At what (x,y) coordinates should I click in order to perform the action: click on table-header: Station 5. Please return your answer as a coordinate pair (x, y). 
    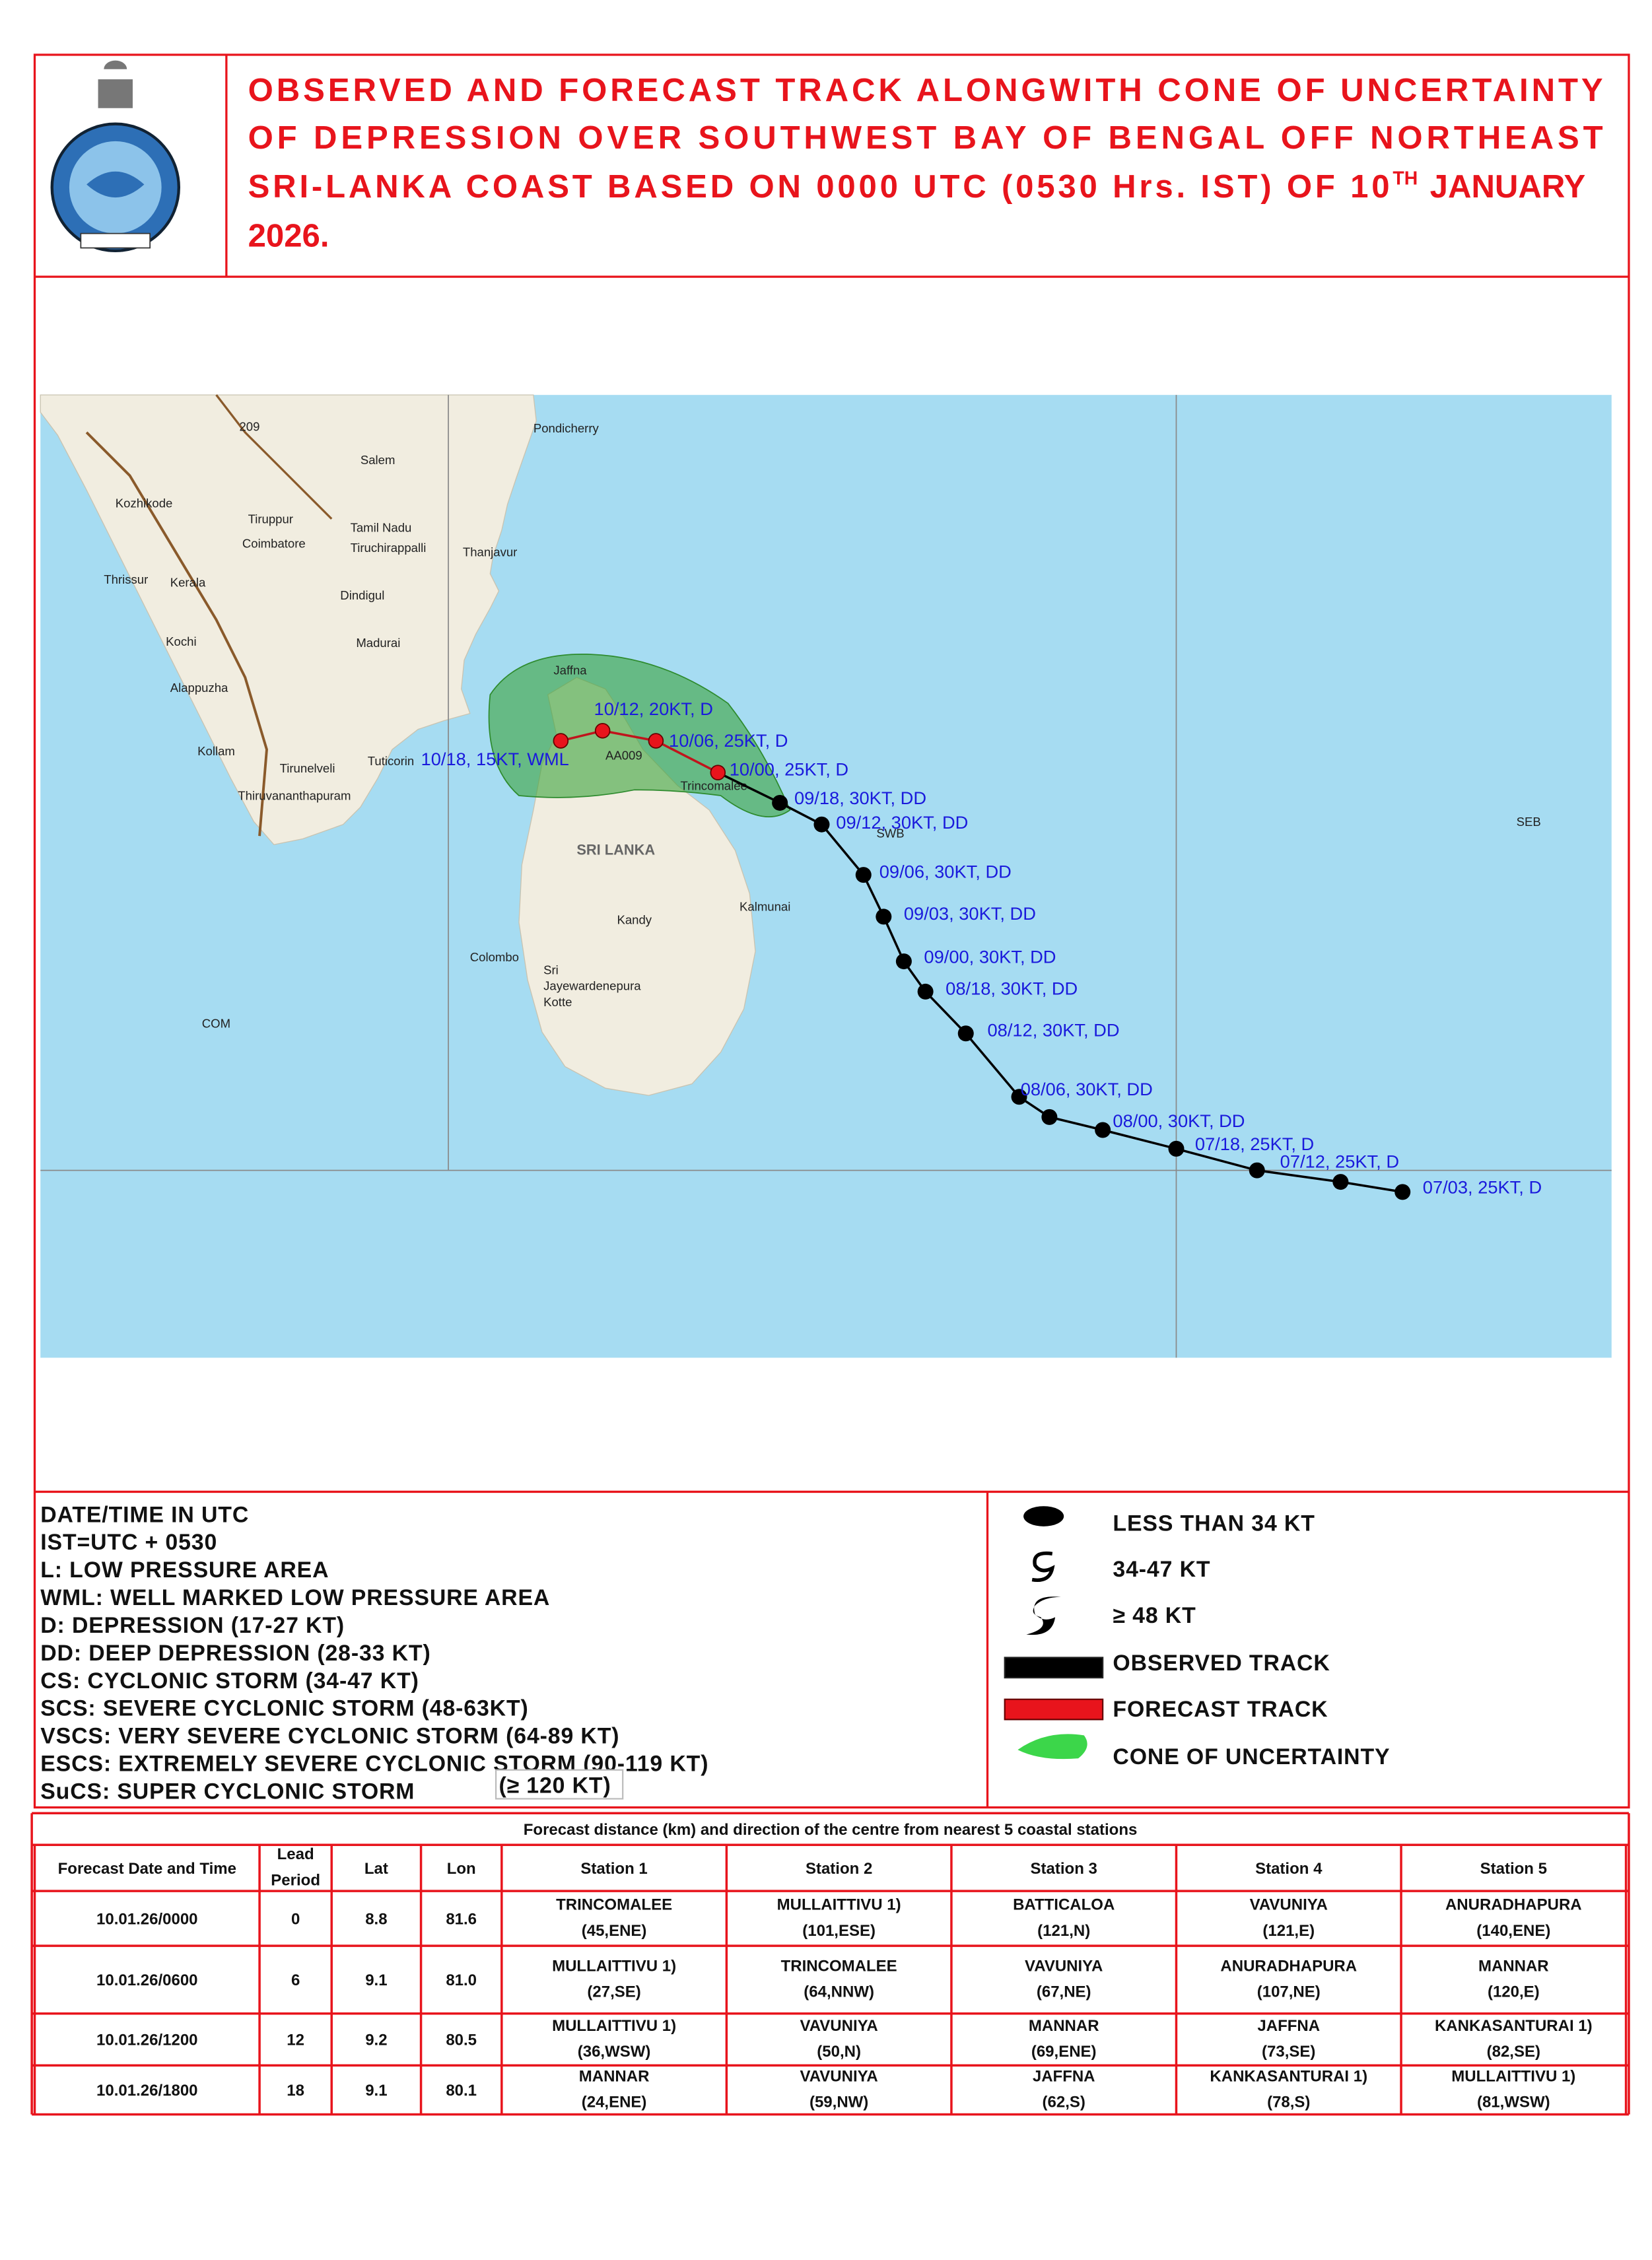
    Looking at the image, I should click on (1513, 1869).